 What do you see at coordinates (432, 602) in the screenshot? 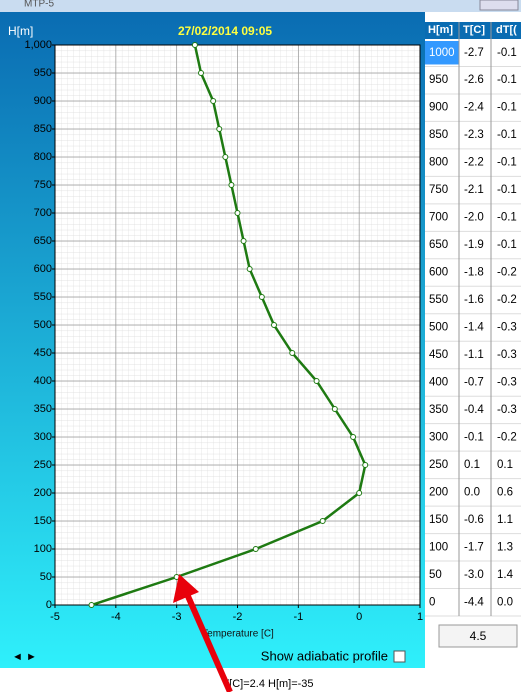
I see `table-cell: 0` at bounding box center [432, 602].